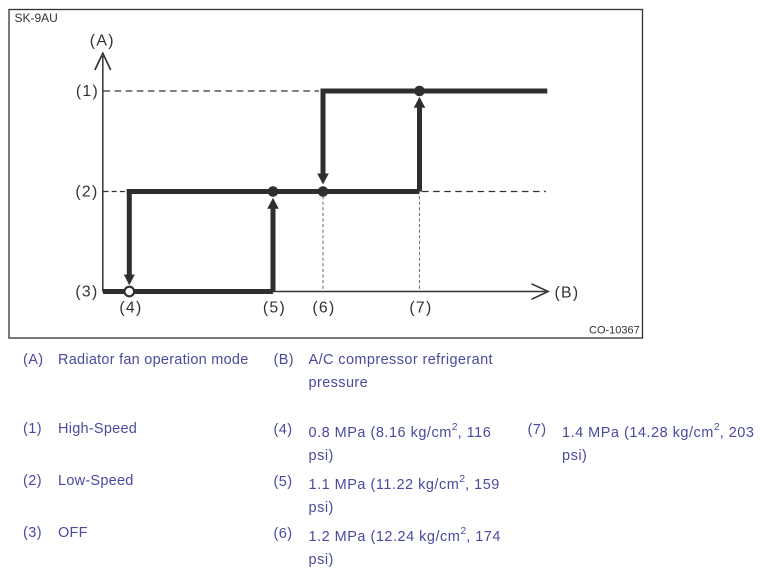 This screenshot has height=577, width=760. I want to click on svg-text: (4), so click(130, 308).